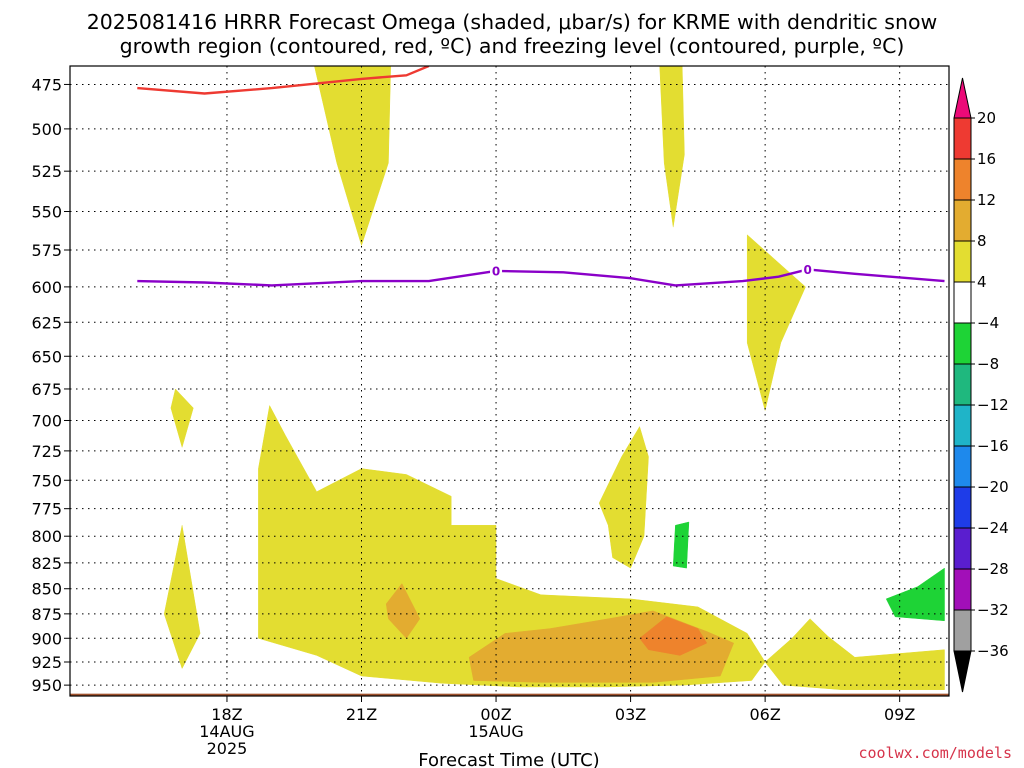 This screenshot has width=1024, height=768. Describe the element at coordinates (986, 159) in the screenshot. I see `colorbar-label: 16` at that location.